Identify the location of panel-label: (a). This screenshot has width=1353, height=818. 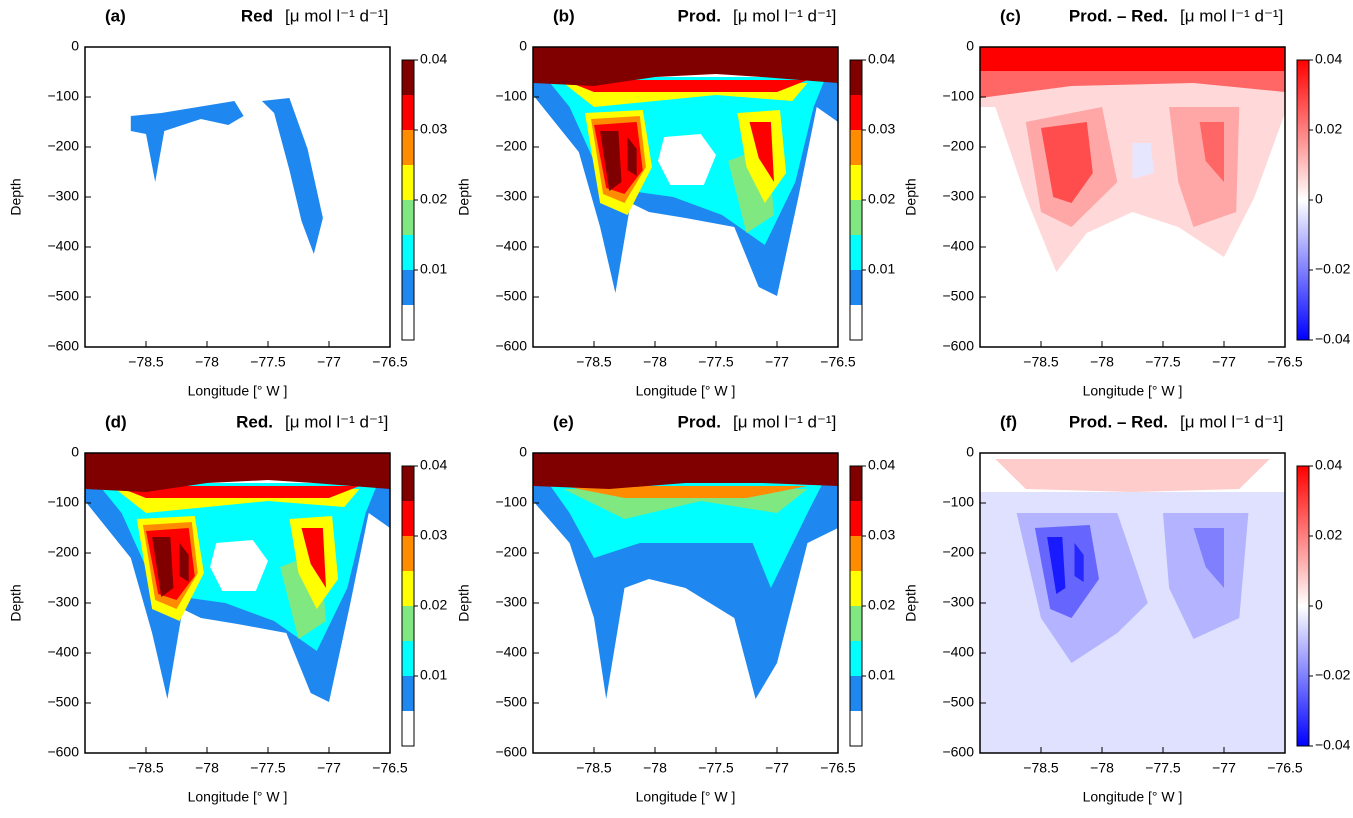
(115, 15).